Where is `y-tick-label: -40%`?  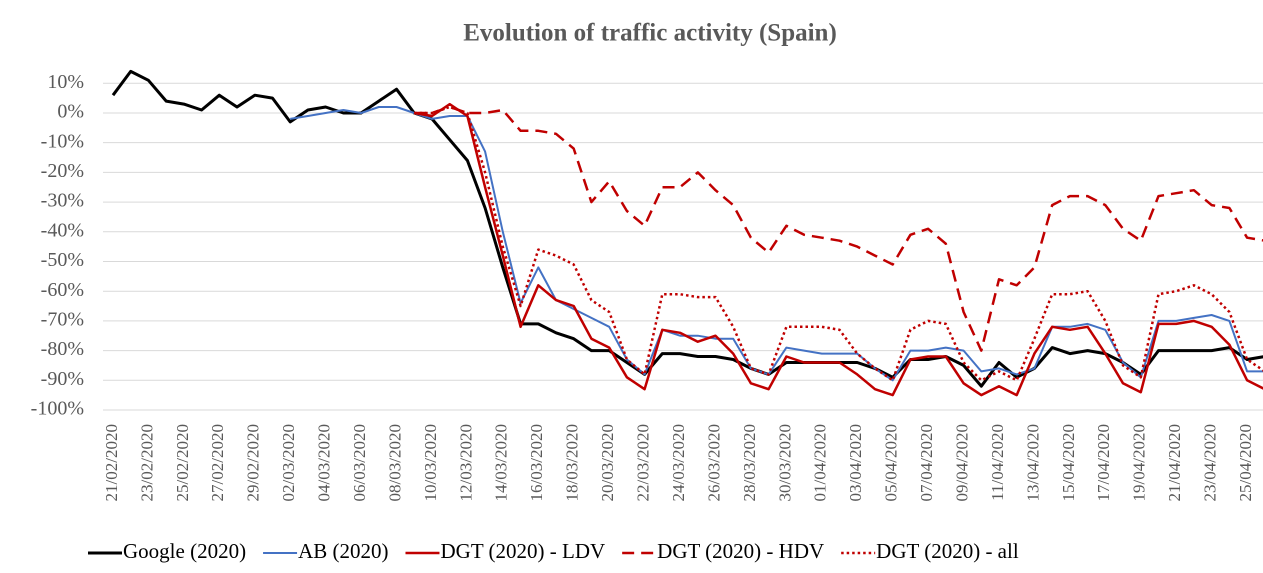 y-tick-label: -40% is located at coordinates (62, 230).